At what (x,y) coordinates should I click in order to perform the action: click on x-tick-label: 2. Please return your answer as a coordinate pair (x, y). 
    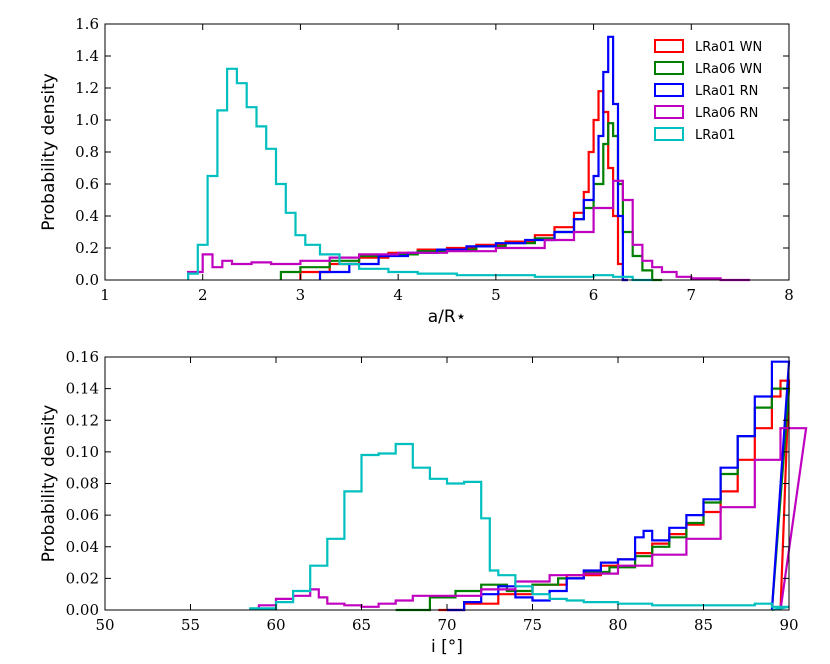
    Looking at the image, I should click on (203, 295).